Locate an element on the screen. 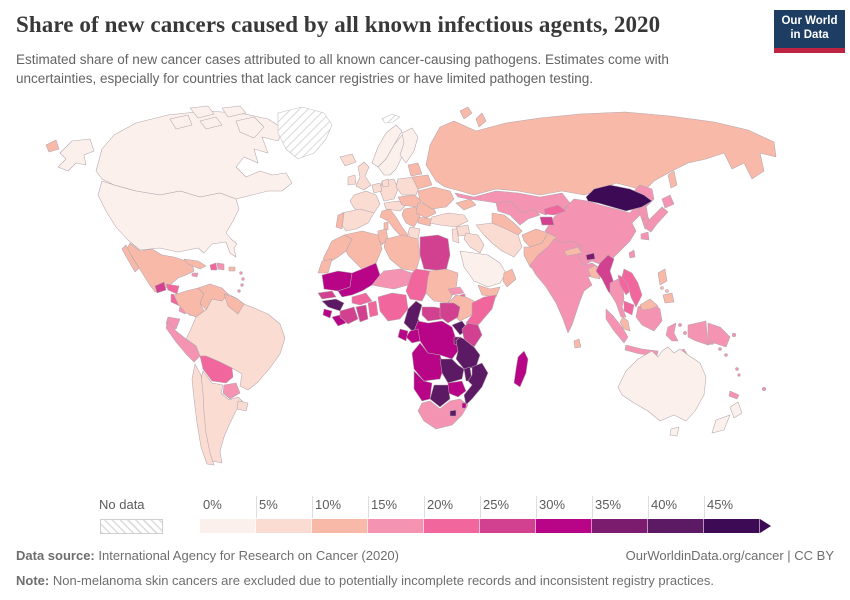 This screenshot has height=600, width=850. owid-link: OurWorldinData.org/cancer | CC BY is located at coordinates (729, 555).